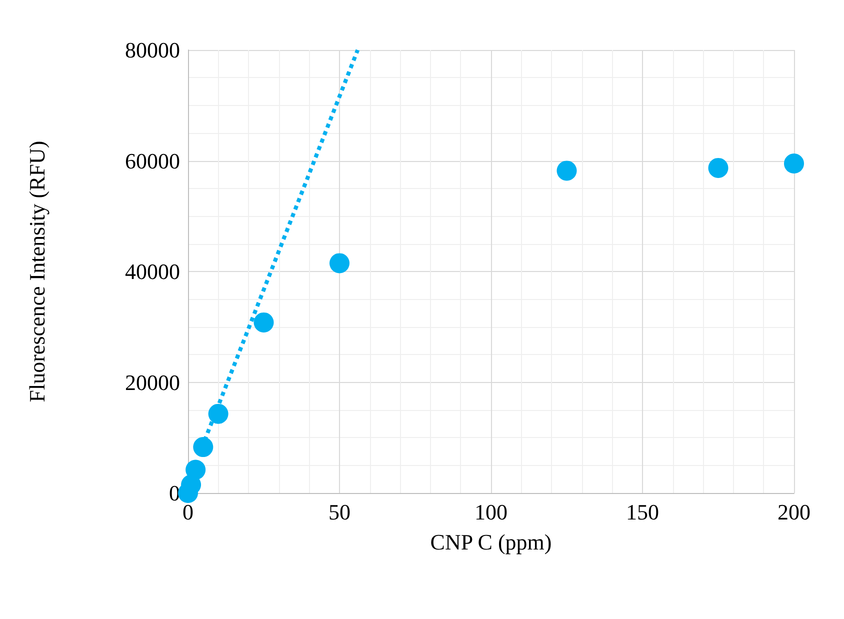 This screenshot has width=844, height=619. What do you see at coordinates (152, 161) in the screenshot?
I see `y-tick-label: 60000` at bounding box center [152, 161].